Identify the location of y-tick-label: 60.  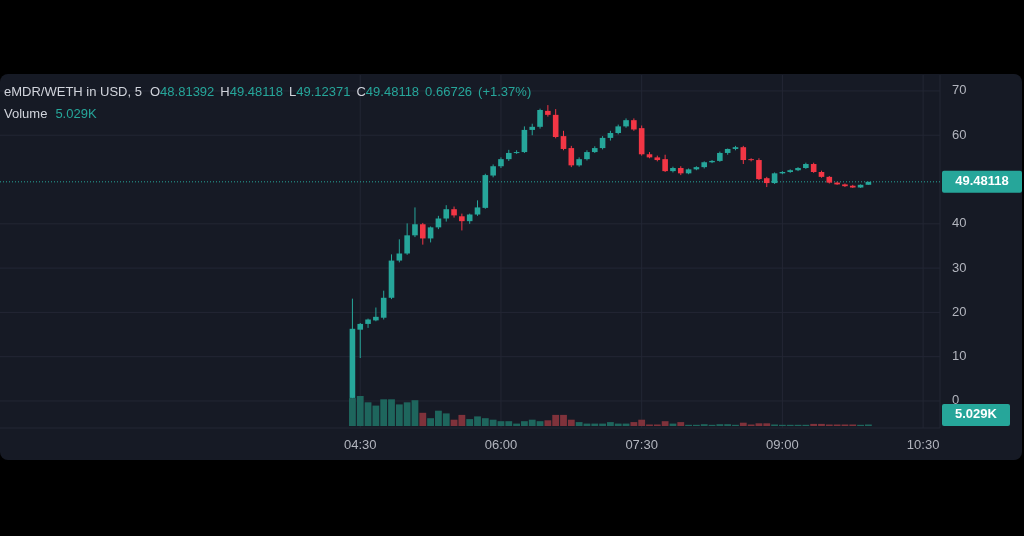
(959, 134).